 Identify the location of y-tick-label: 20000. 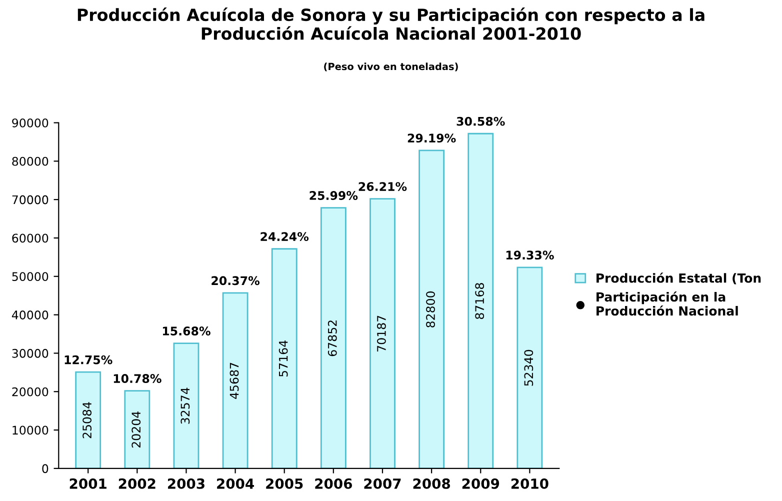
(30, 391).